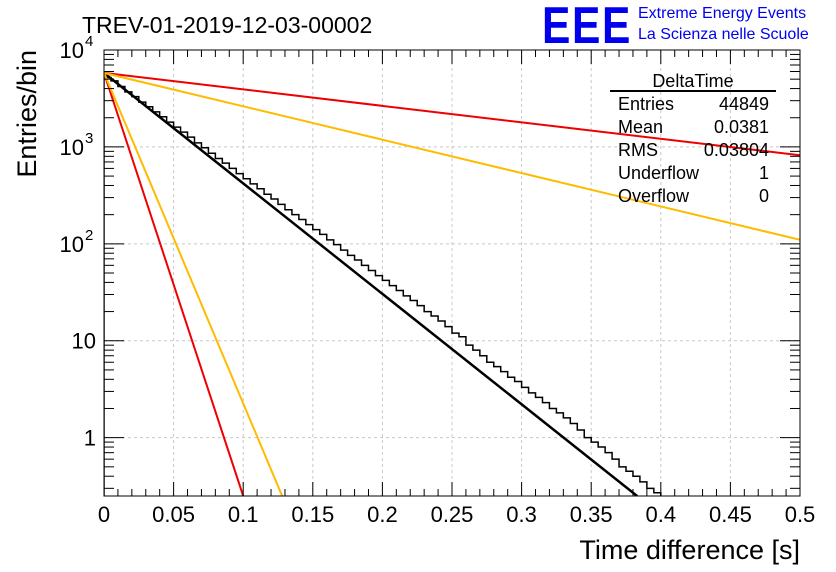 The width and height of the screenshot is (836, 572). Describe the element at coordinates (89, 138) in the screenshot. I see `y-tick-exponent: 3` at that location.